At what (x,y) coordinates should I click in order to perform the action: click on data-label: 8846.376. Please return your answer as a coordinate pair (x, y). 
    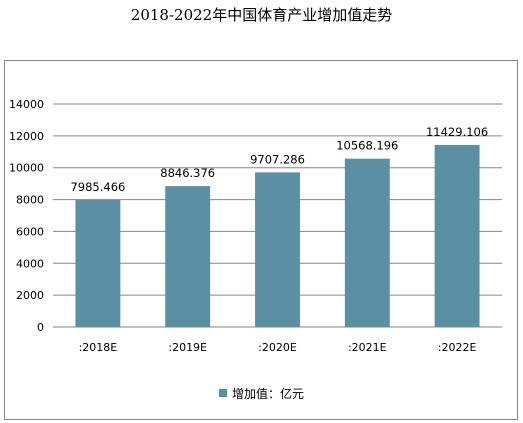
    Looking at the image, I should click on (187, 173).